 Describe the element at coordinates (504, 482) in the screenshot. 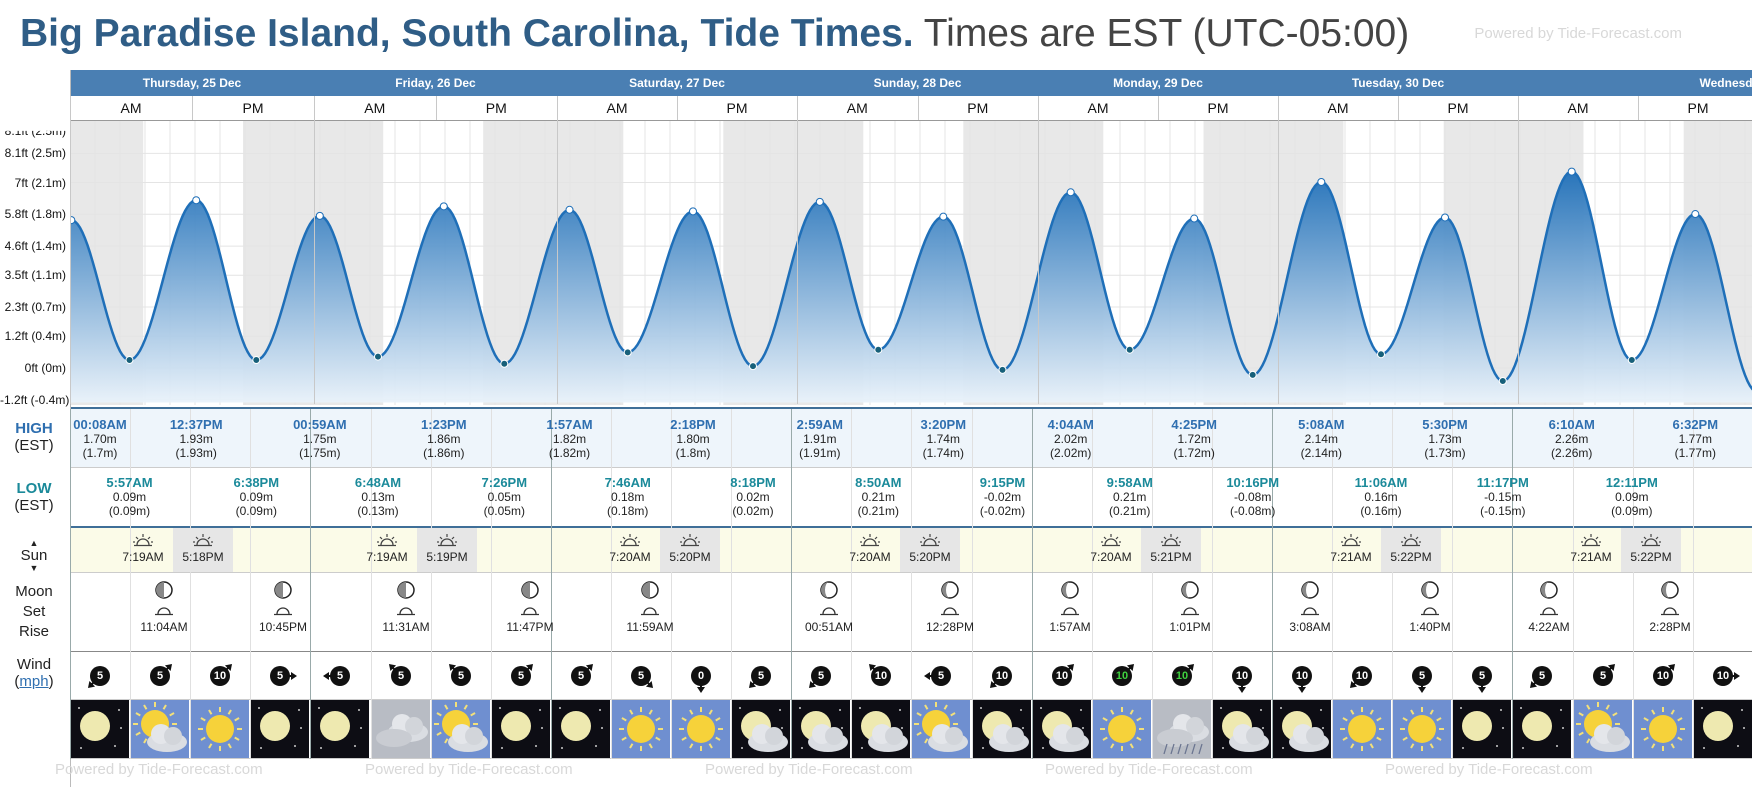

I see `low-time: 7:26PM` at that location.